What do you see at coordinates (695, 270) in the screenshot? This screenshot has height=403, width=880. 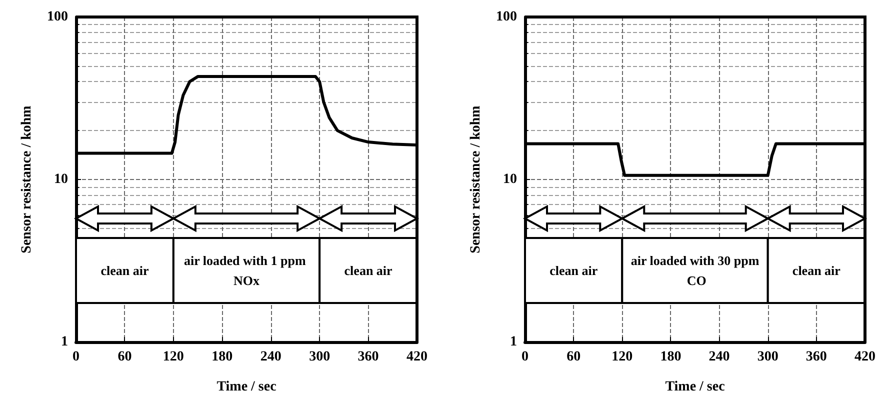 I see `band-label: air loaded with 30 ppm CO` at bounding box center [695, 270].